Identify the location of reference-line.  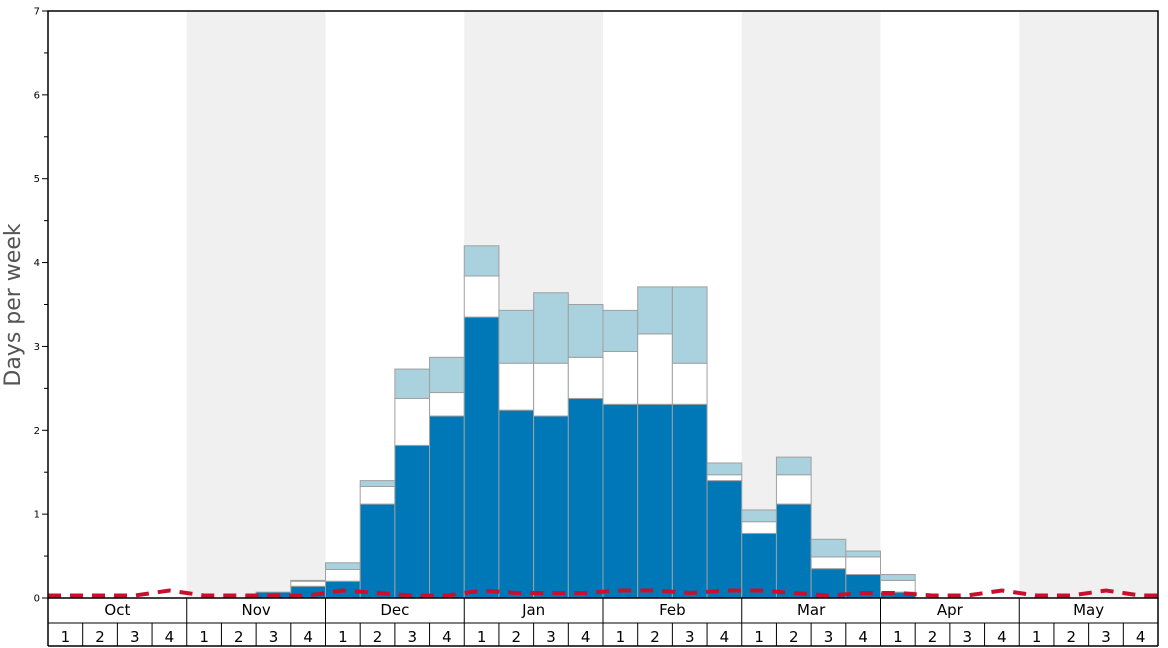
(603, 593).